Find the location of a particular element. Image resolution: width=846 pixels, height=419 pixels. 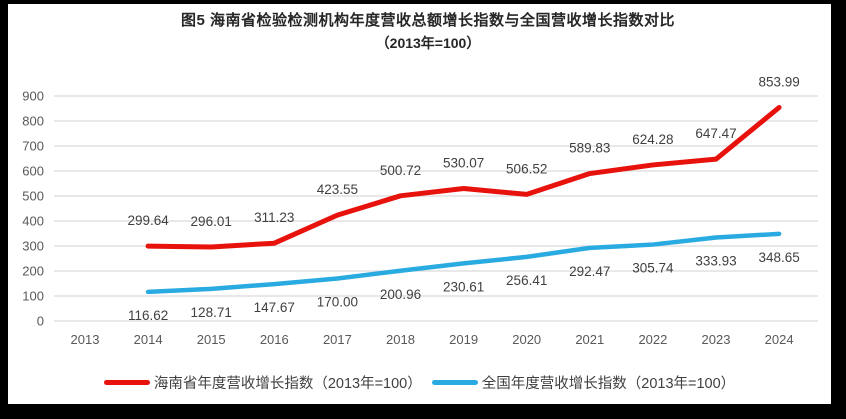

x-axis-label: 2016 is located at coordinates (274, 339).